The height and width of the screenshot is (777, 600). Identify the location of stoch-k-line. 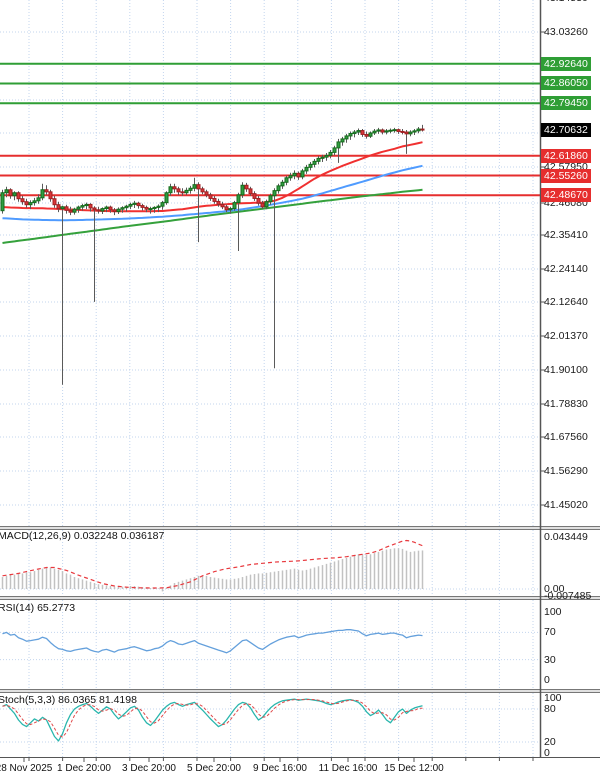
(212, 720).